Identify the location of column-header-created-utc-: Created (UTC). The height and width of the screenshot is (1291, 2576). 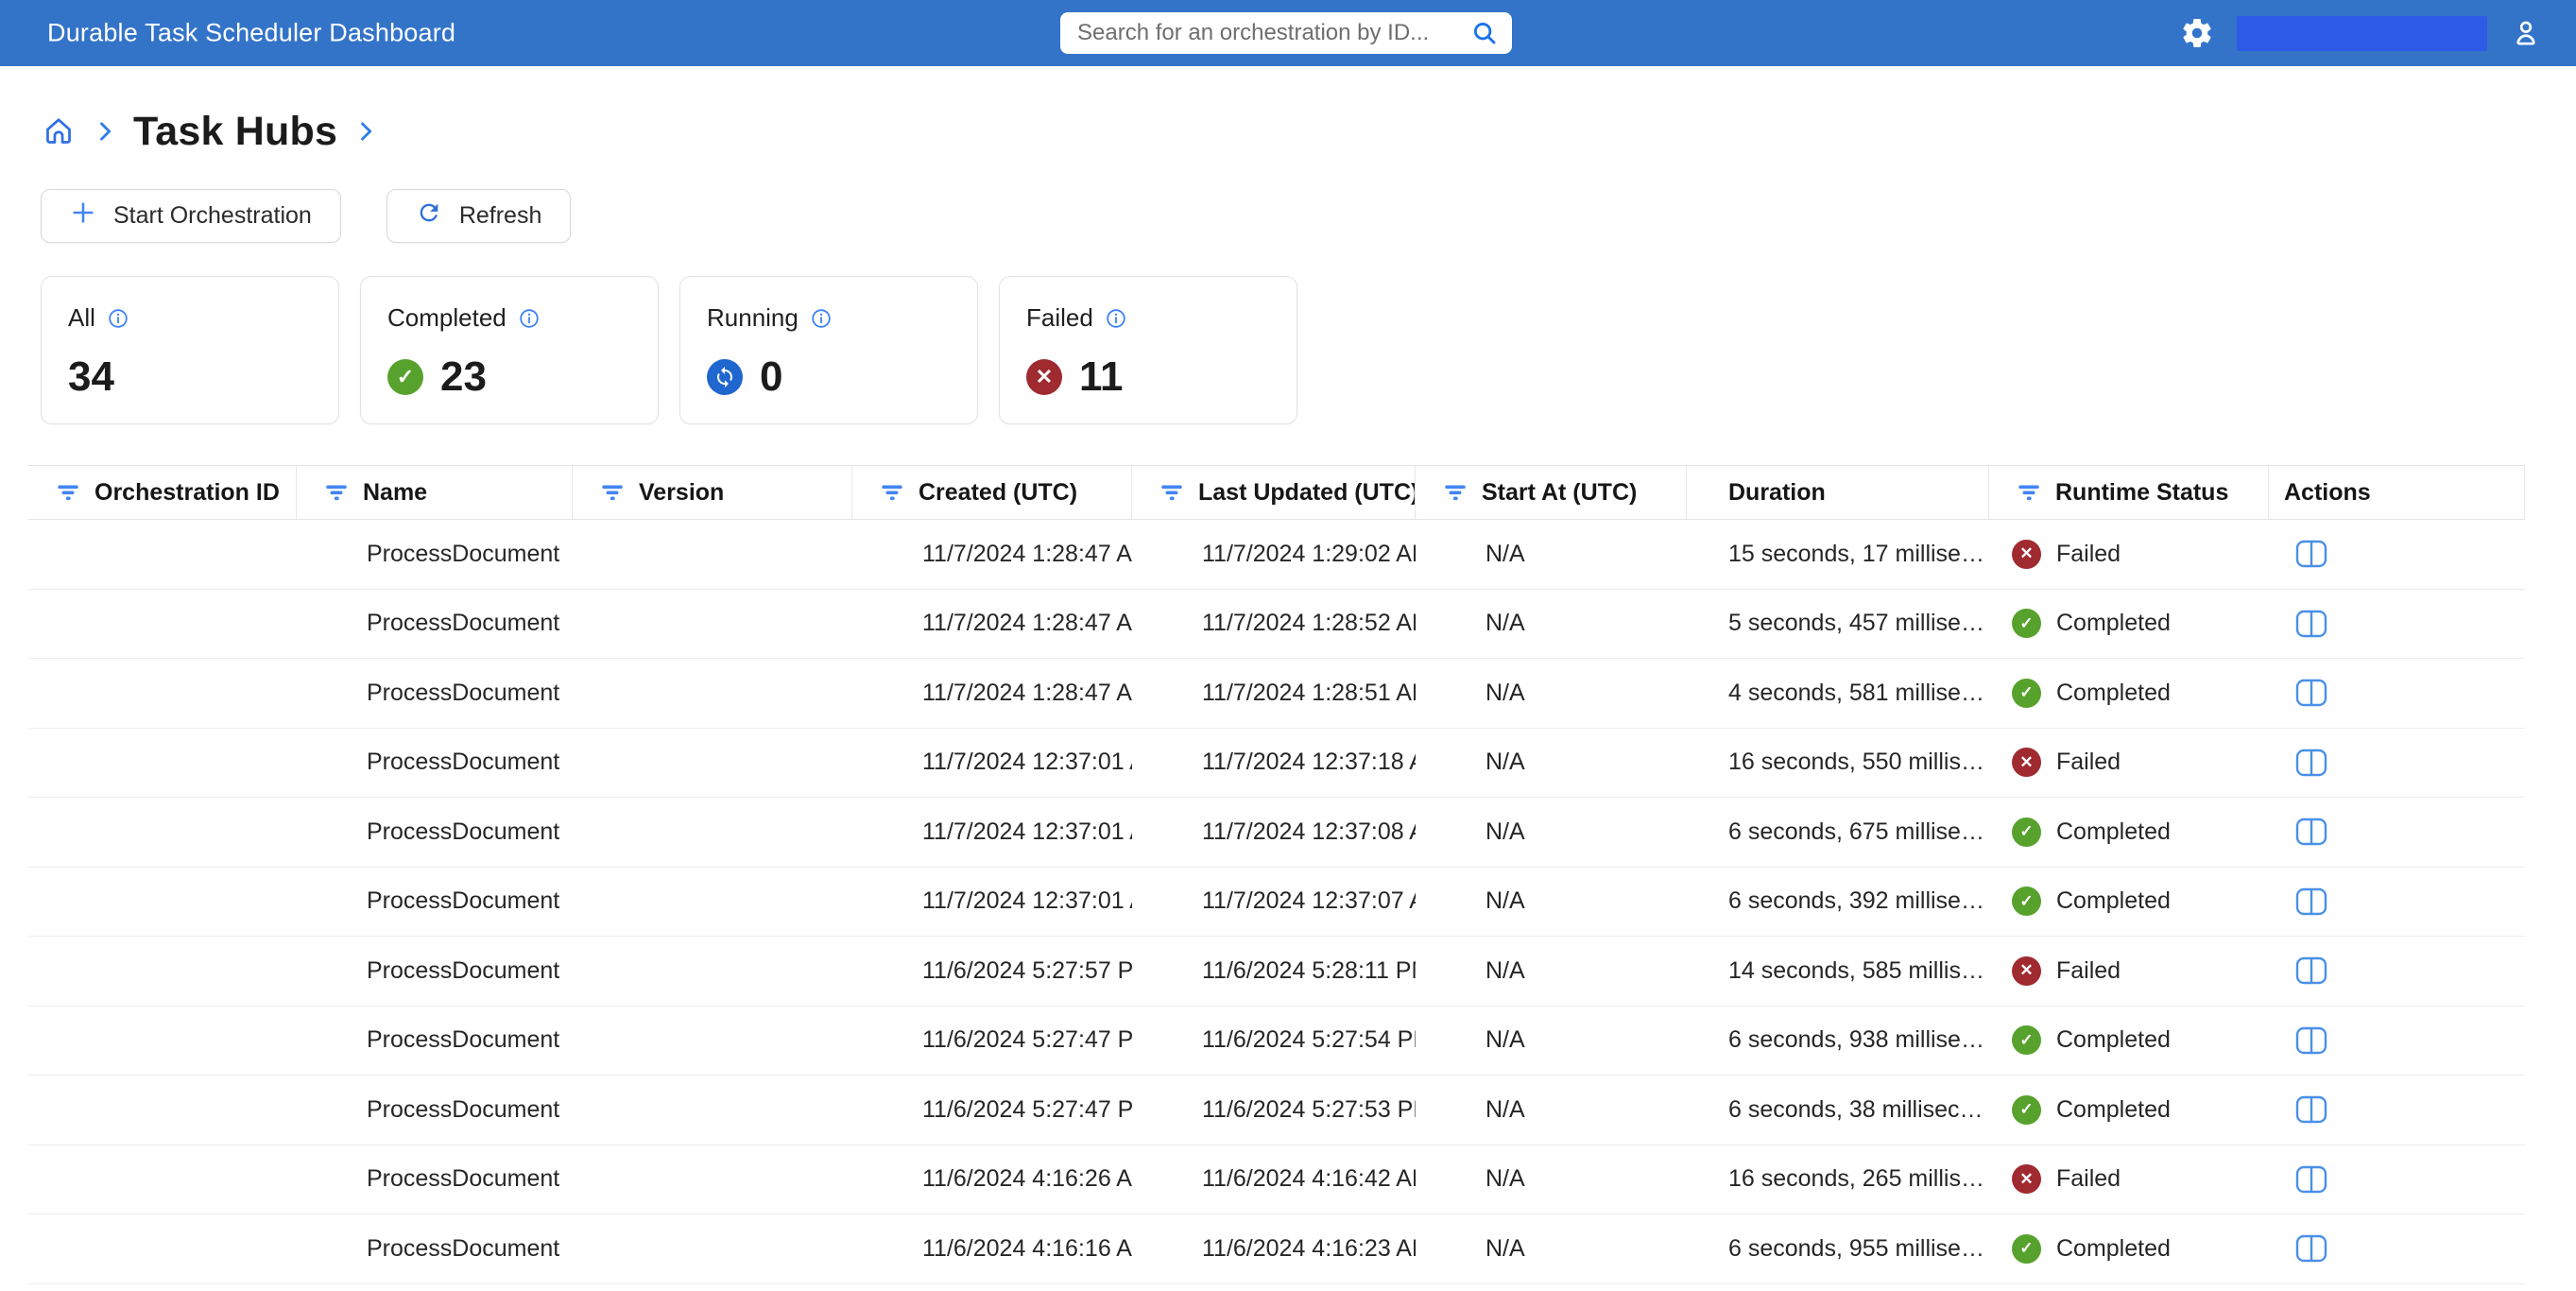
(992, 492).